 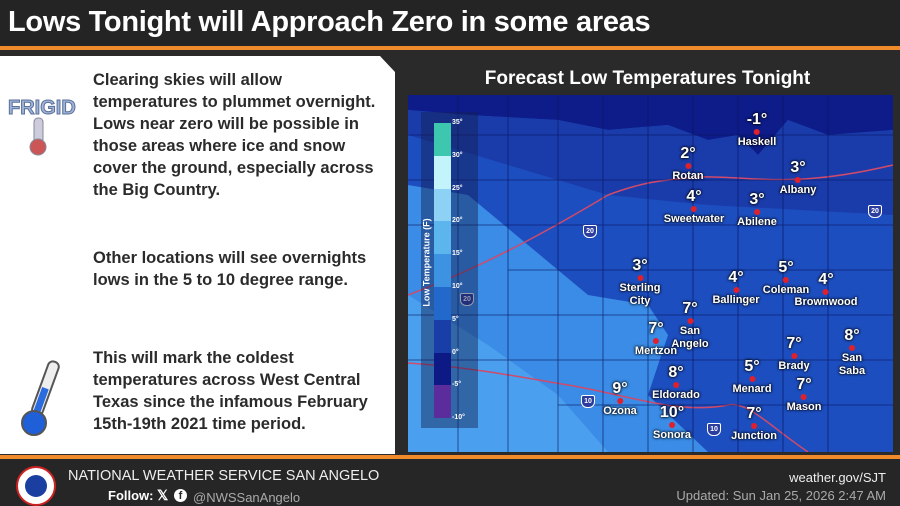 I want to click on city-sterling-city: 3° Sterling City, so click(x=640, y=283).